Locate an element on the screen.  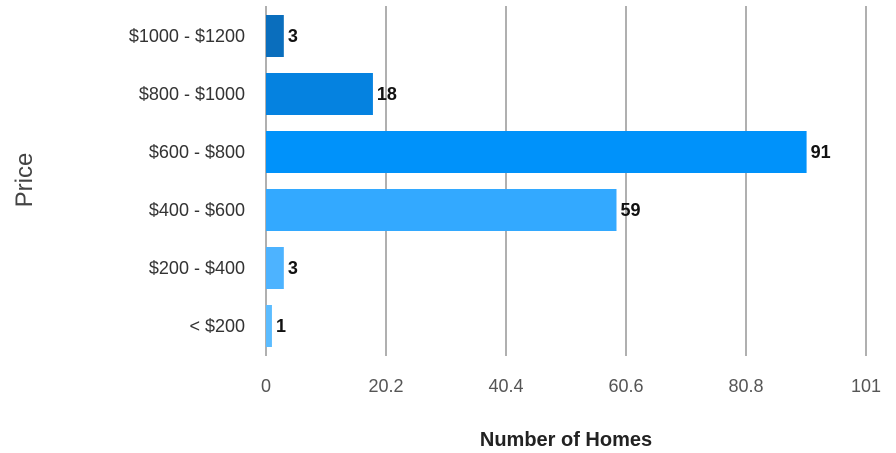
x-tick-label: 60.6 is located at coordinates (625, 386).